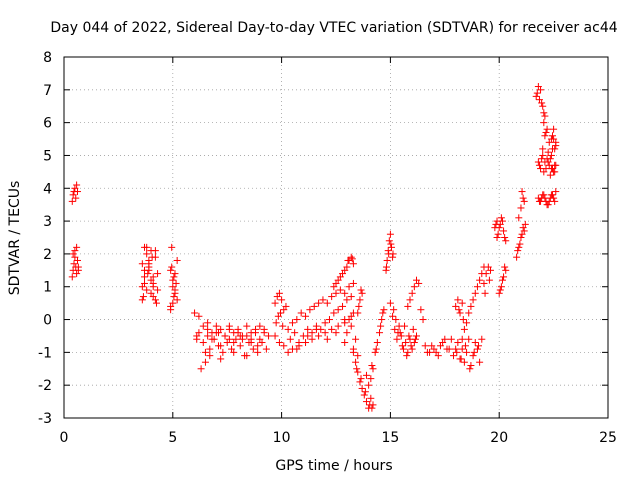 The image size is (640, 484). What do you see at coordinates (45, 353) in the screenshot?
I see `y-tick-label: -1` at bounding box center [45, 353].